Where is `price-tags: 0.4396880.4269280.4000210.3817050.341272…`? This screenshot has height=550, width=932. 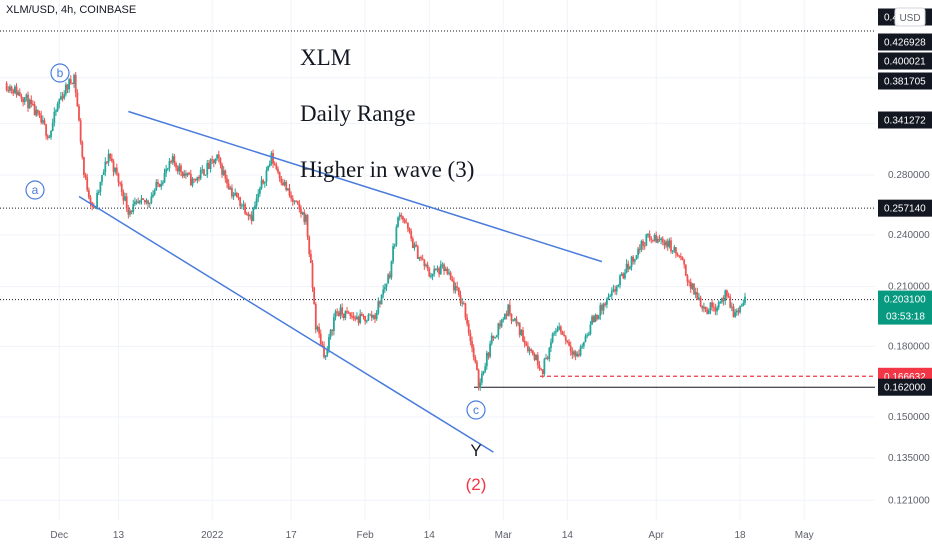 price-tags: 0.4396880.4269280.4000210.3817050.341272… is located at coordinates (905, 202).